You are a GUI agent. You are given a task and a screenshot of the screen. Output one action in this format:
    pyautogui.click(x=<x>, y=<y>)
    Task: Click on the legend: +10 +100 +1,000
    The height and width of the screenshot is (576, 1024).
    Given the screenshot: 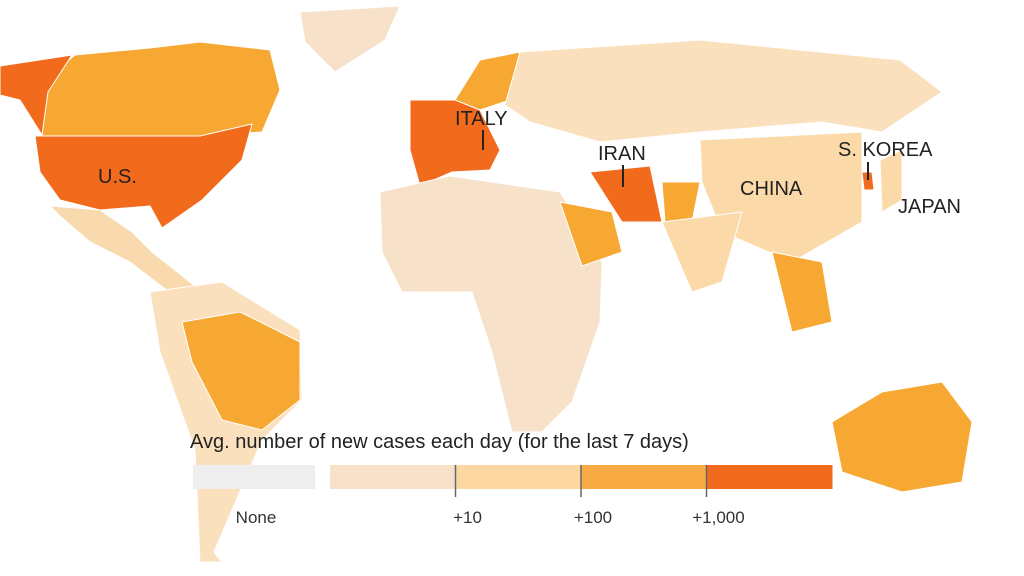 What is the action you would take?
    pyautogui.click(x=513, y=496)
    